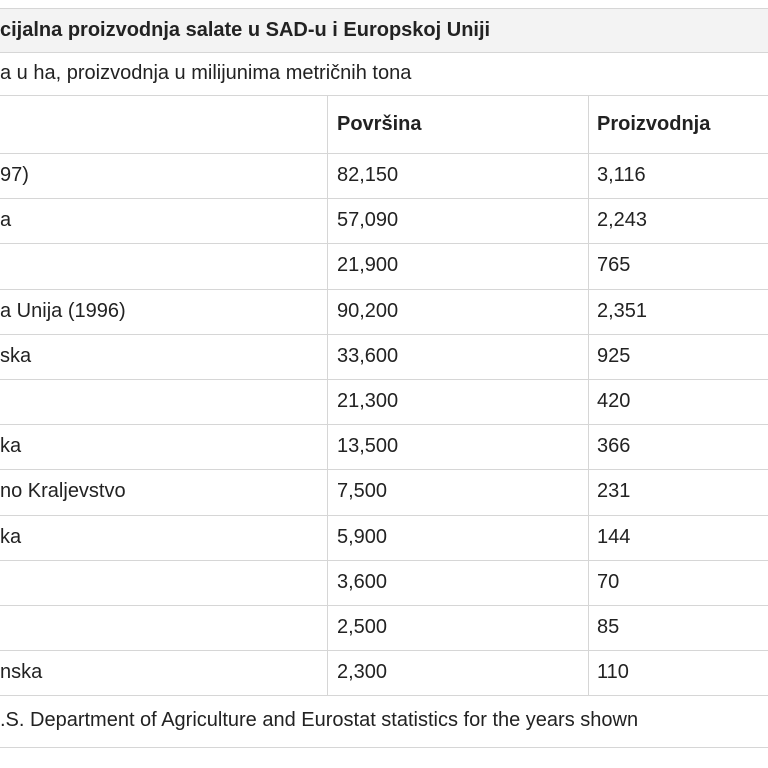  What do you see at coordinates (368, 401) in the screenshot?
I see `table-cell: 21,300` at bounding box center [368, 401].